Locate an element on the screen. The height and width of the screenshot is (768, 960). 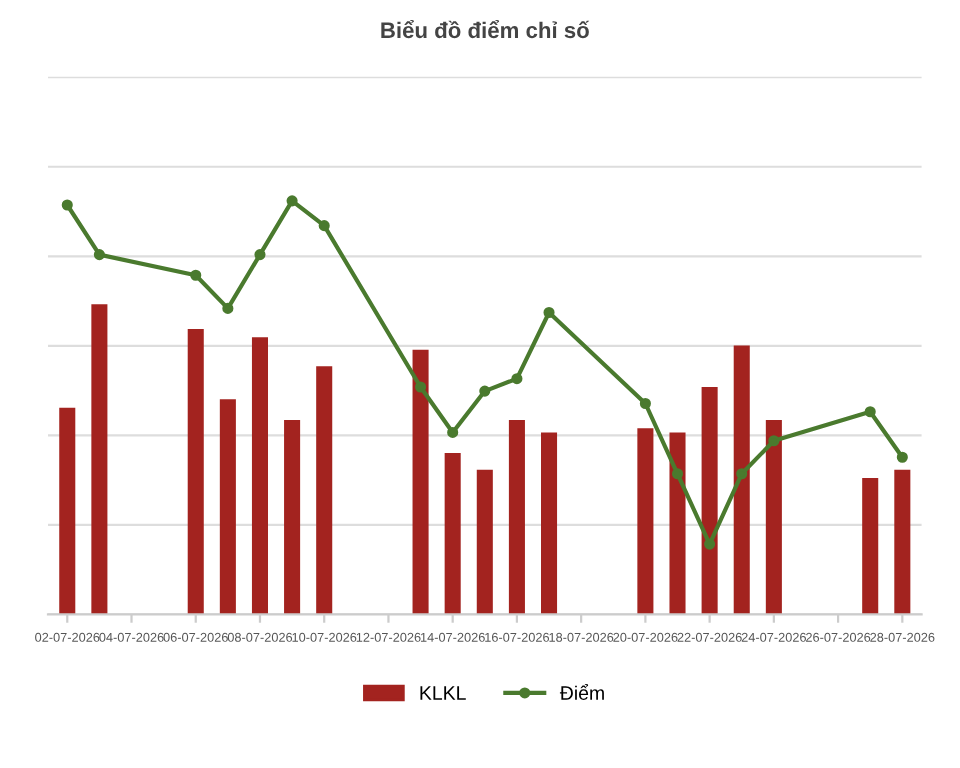
legend-label: KLKL is located at coordinates (443, 693).